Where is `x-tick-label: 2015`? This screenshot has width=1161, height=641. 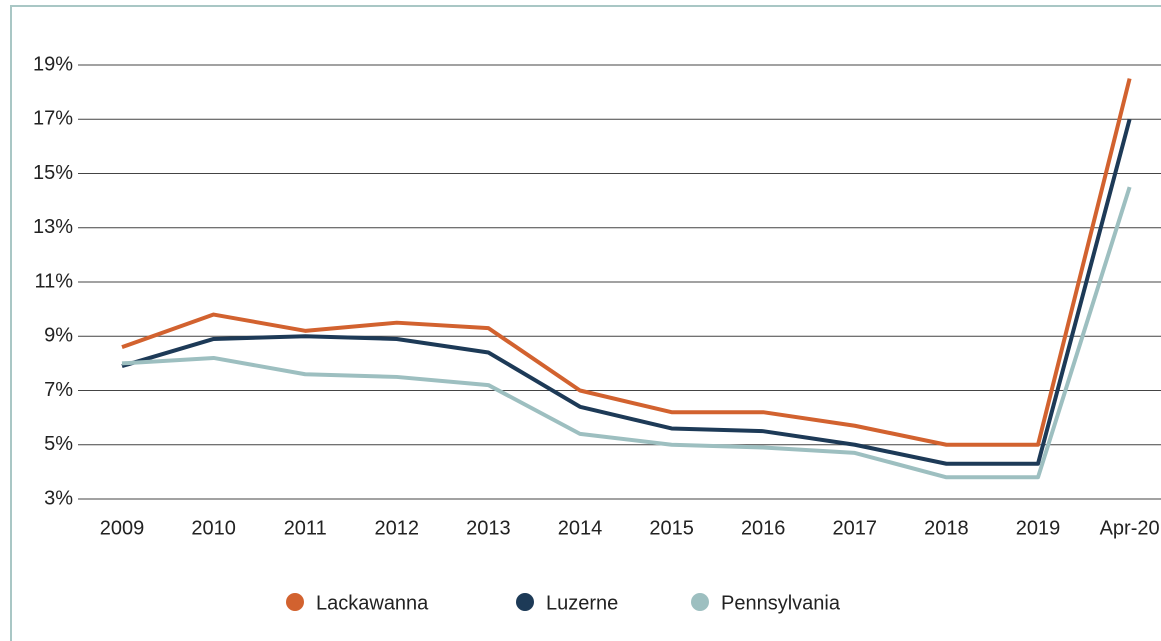 x-tick-label: 2015 is located at coordinates (671, 528).